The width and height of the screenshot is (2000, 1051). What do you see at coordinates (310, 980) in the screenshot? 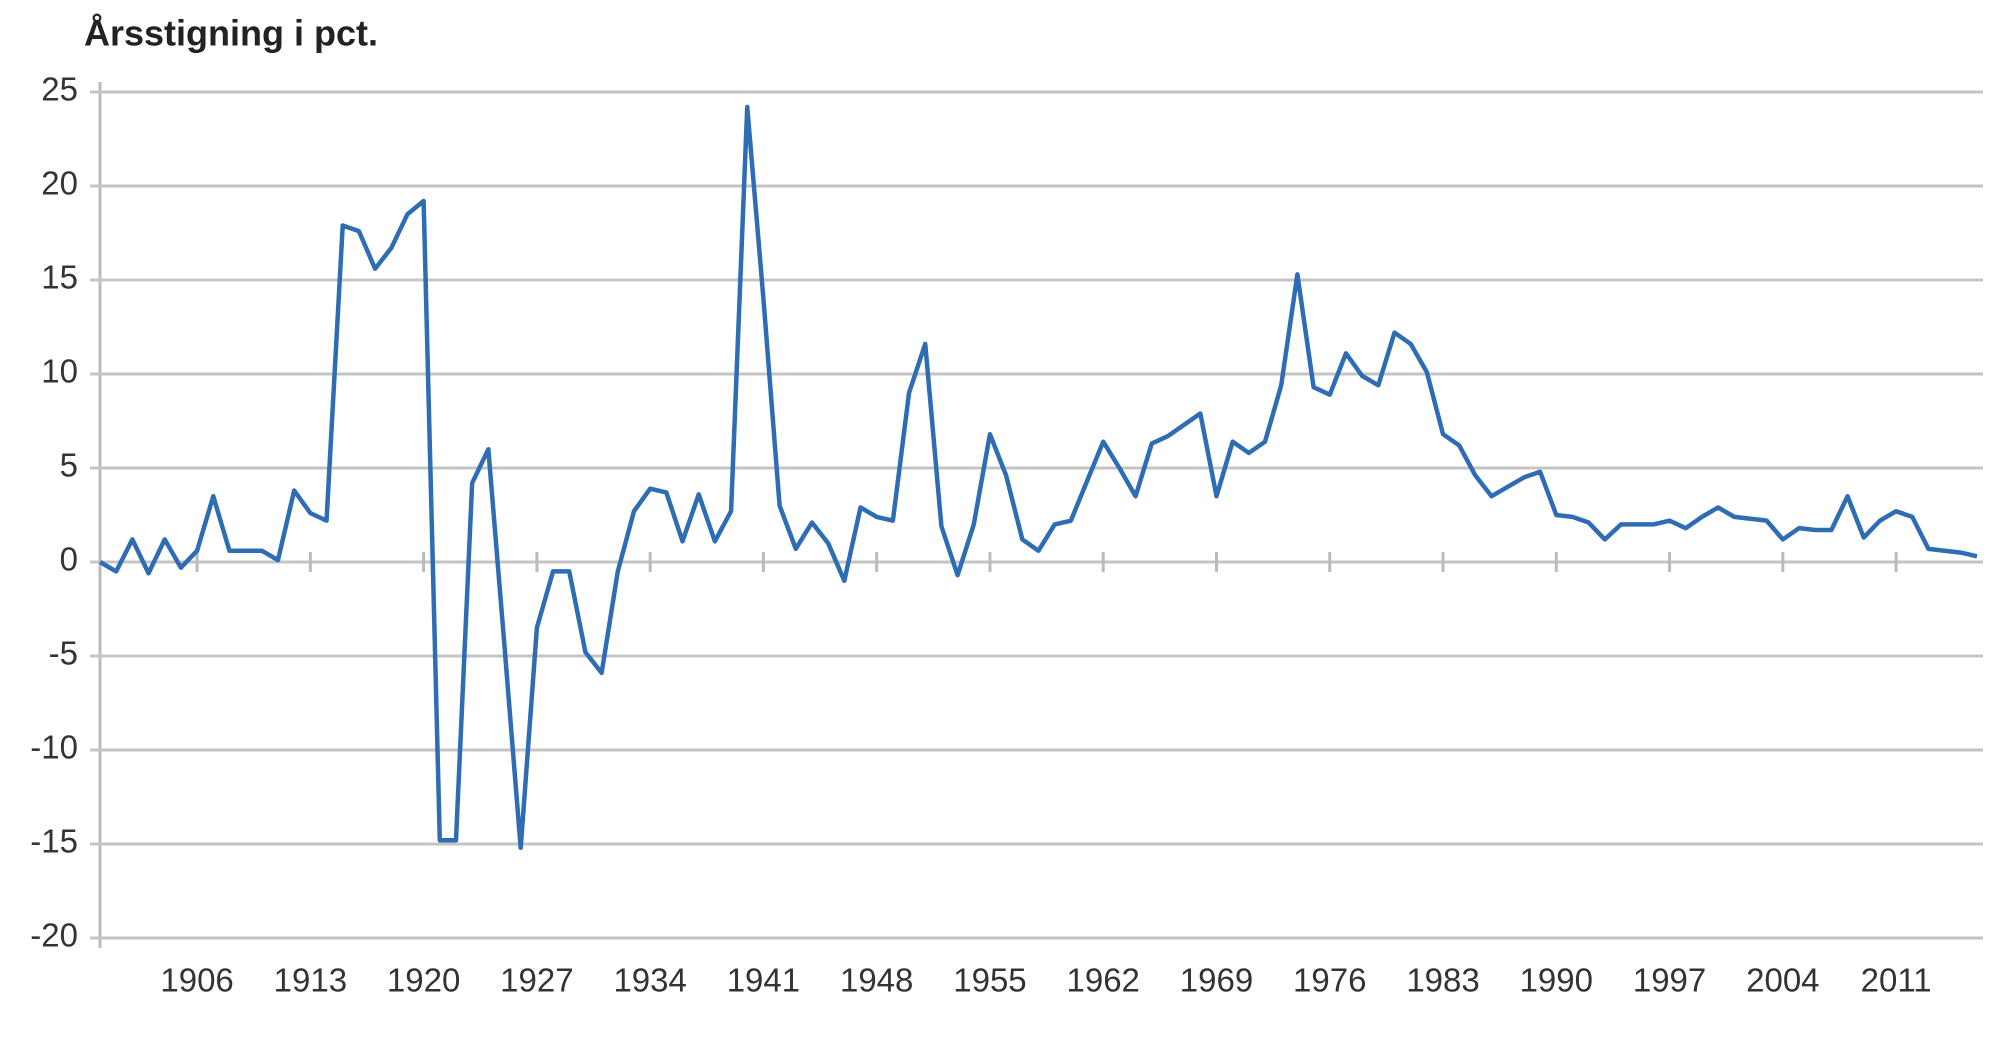
I see `x-tick-label: 1913` at bounding box center [310, 980].